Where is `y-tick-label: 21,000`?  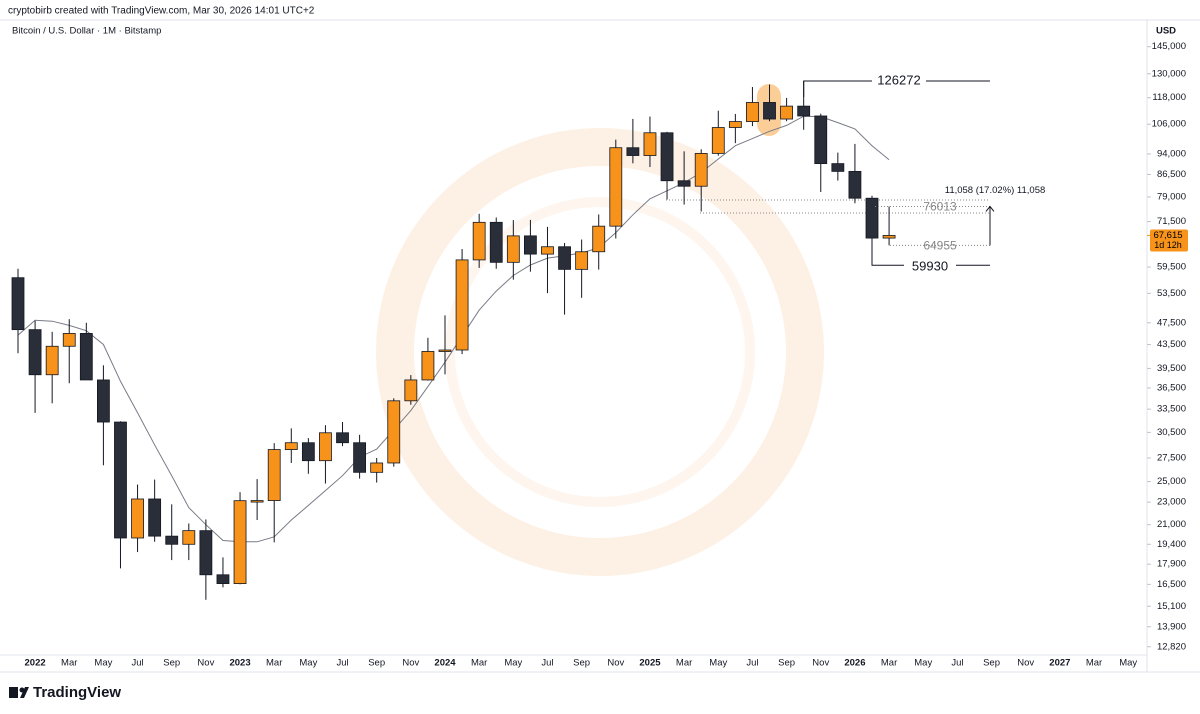
y-tick-label: 21,000 is located at coordinates (1171, 524).